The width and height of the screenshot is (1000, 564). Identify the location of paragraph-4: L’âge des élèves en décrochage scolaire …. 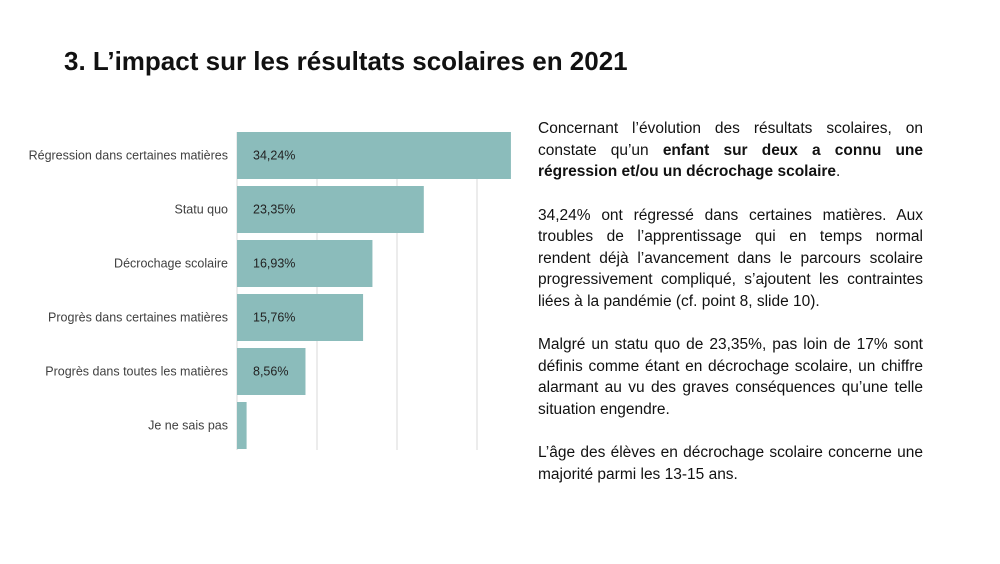
(730, 463).